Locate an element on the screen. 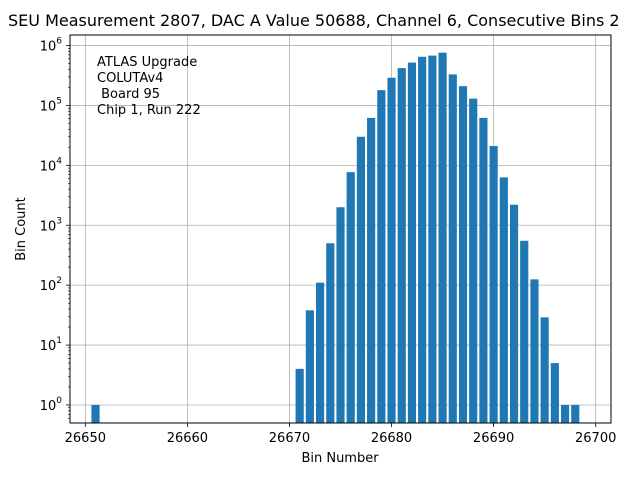 The height and width of the screenshot is (480, 640). annotation-line: COLUTAv4 is located at coordinates (130, 78).